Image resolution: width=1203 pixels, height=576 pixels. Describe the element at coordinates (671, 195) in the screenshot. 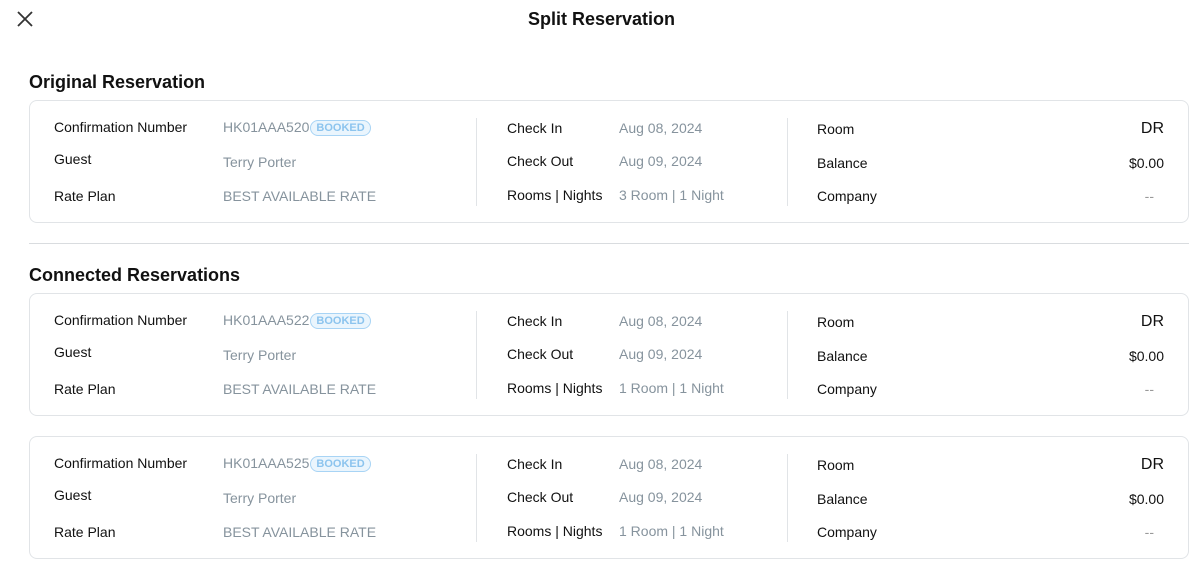

I see `rooms-nights-value: 3 Room | 1 Night` at that location.